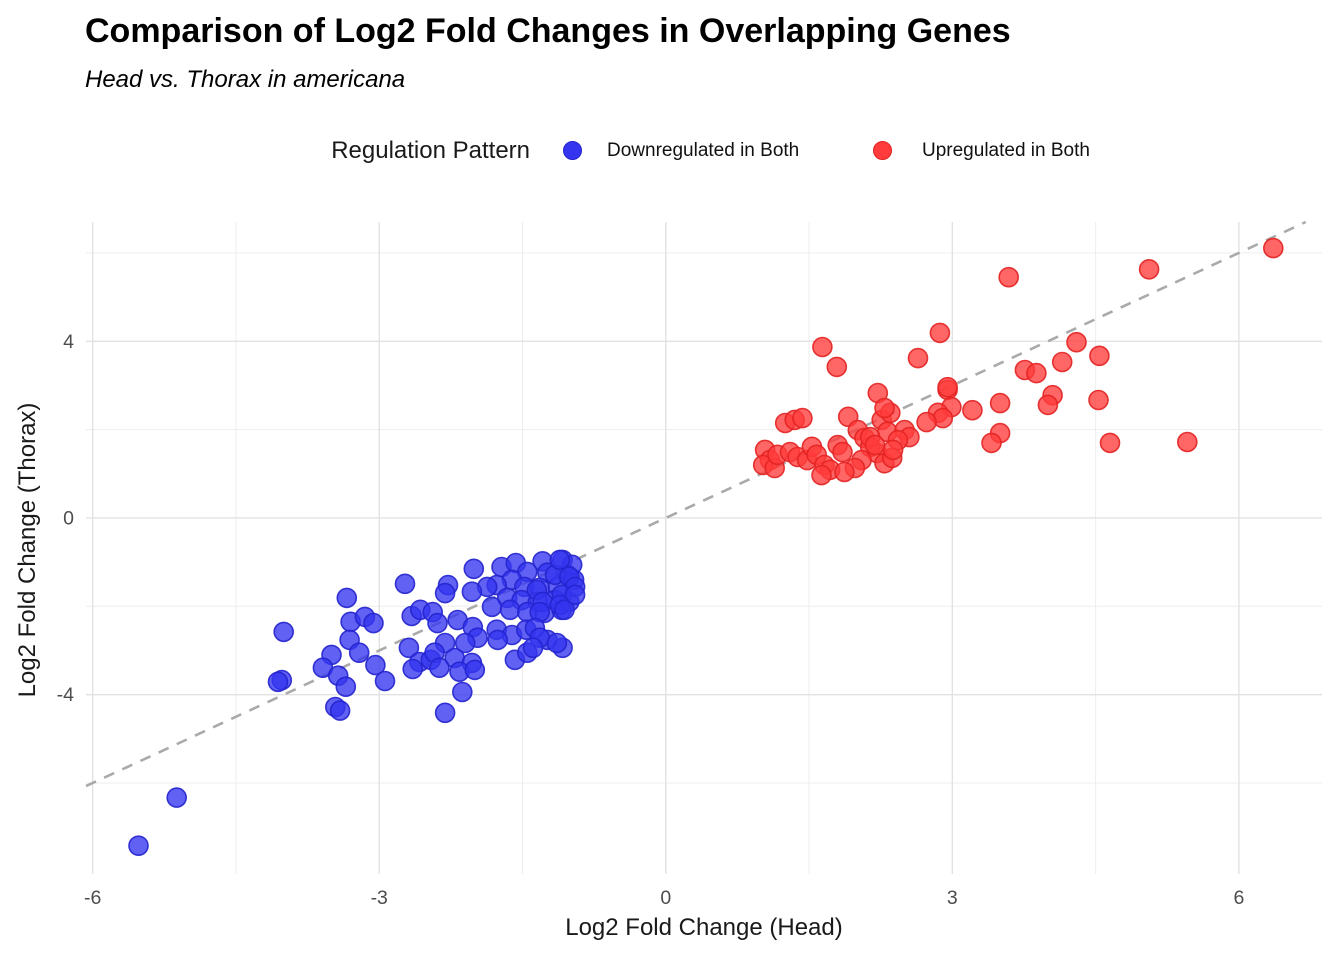 The height and width of the screenshot is (960, 1344). I want to click on x-tick-label: 3, so click(952, 898).